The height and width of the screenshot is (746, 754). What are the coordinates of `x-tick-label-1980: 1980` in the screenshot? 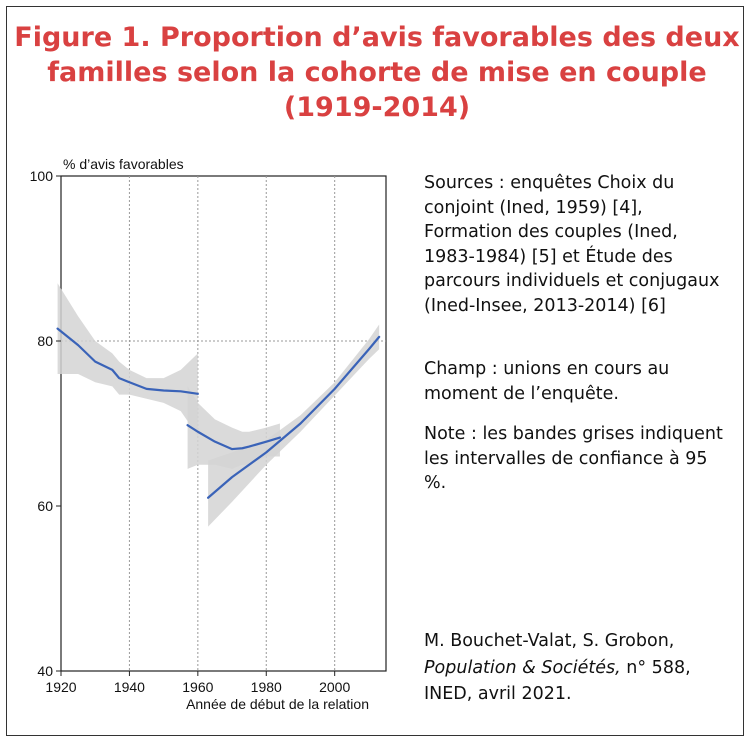 It's located at (266, 687).